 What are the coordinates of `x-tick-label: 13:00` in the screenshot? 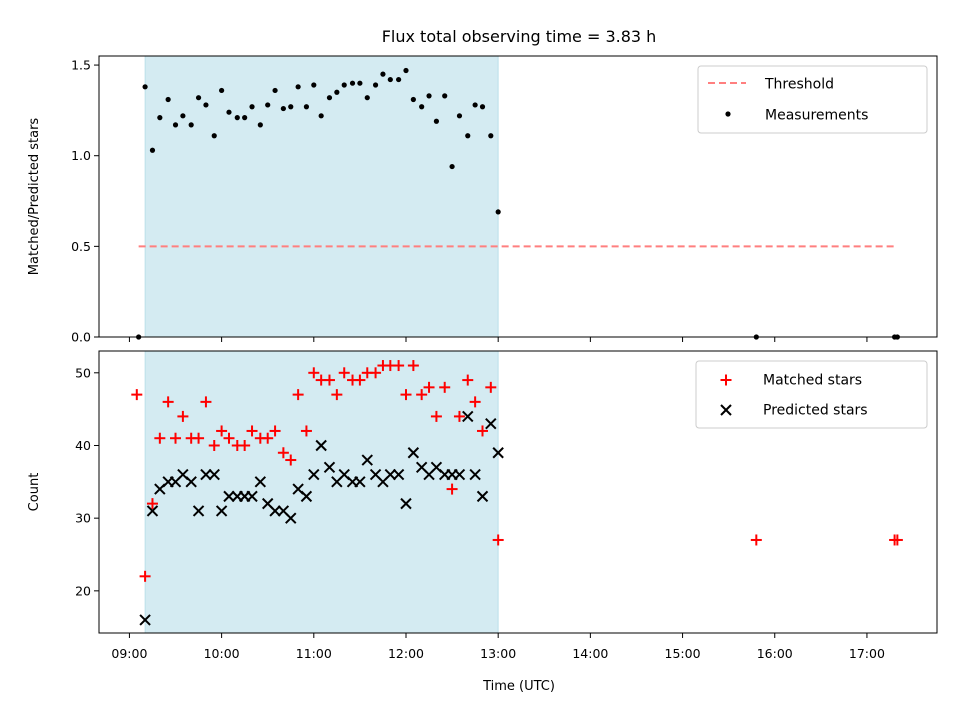 It's located at (498, 653).